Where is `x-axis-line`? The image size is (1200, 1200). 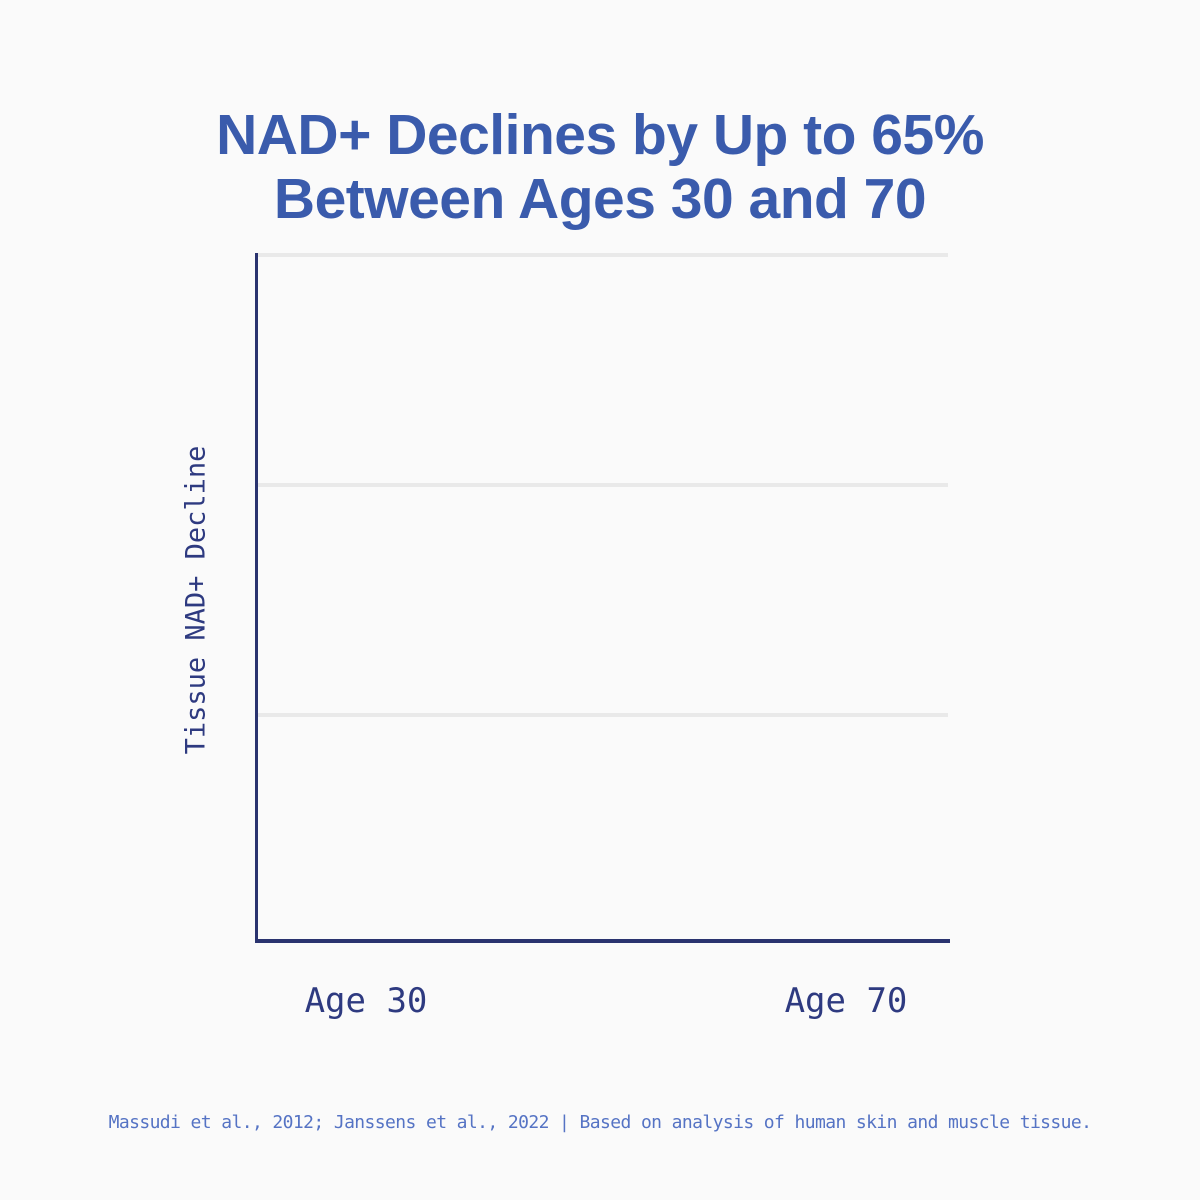 x-axis-line is located at coordinates (602, 941).